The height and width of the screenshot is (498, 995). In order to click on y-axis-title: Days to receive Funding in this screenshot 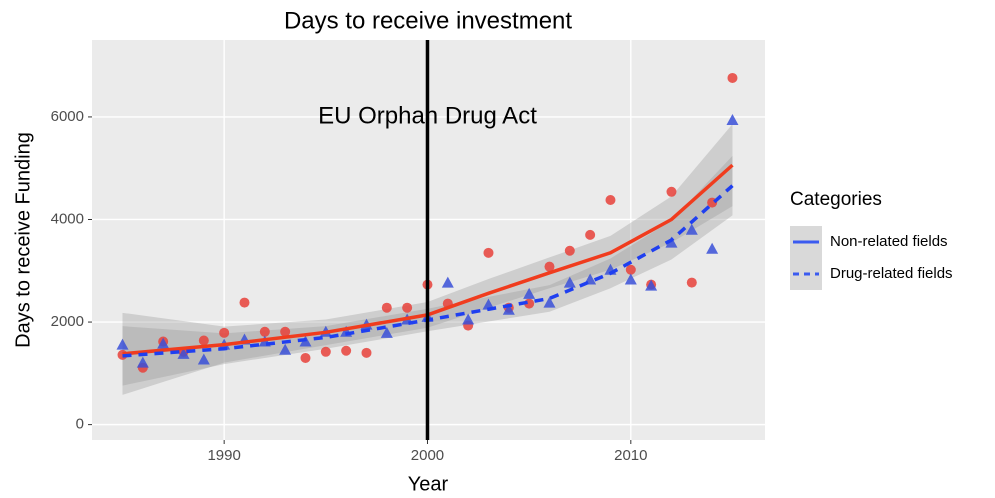, I will do `click(23, 240)`.